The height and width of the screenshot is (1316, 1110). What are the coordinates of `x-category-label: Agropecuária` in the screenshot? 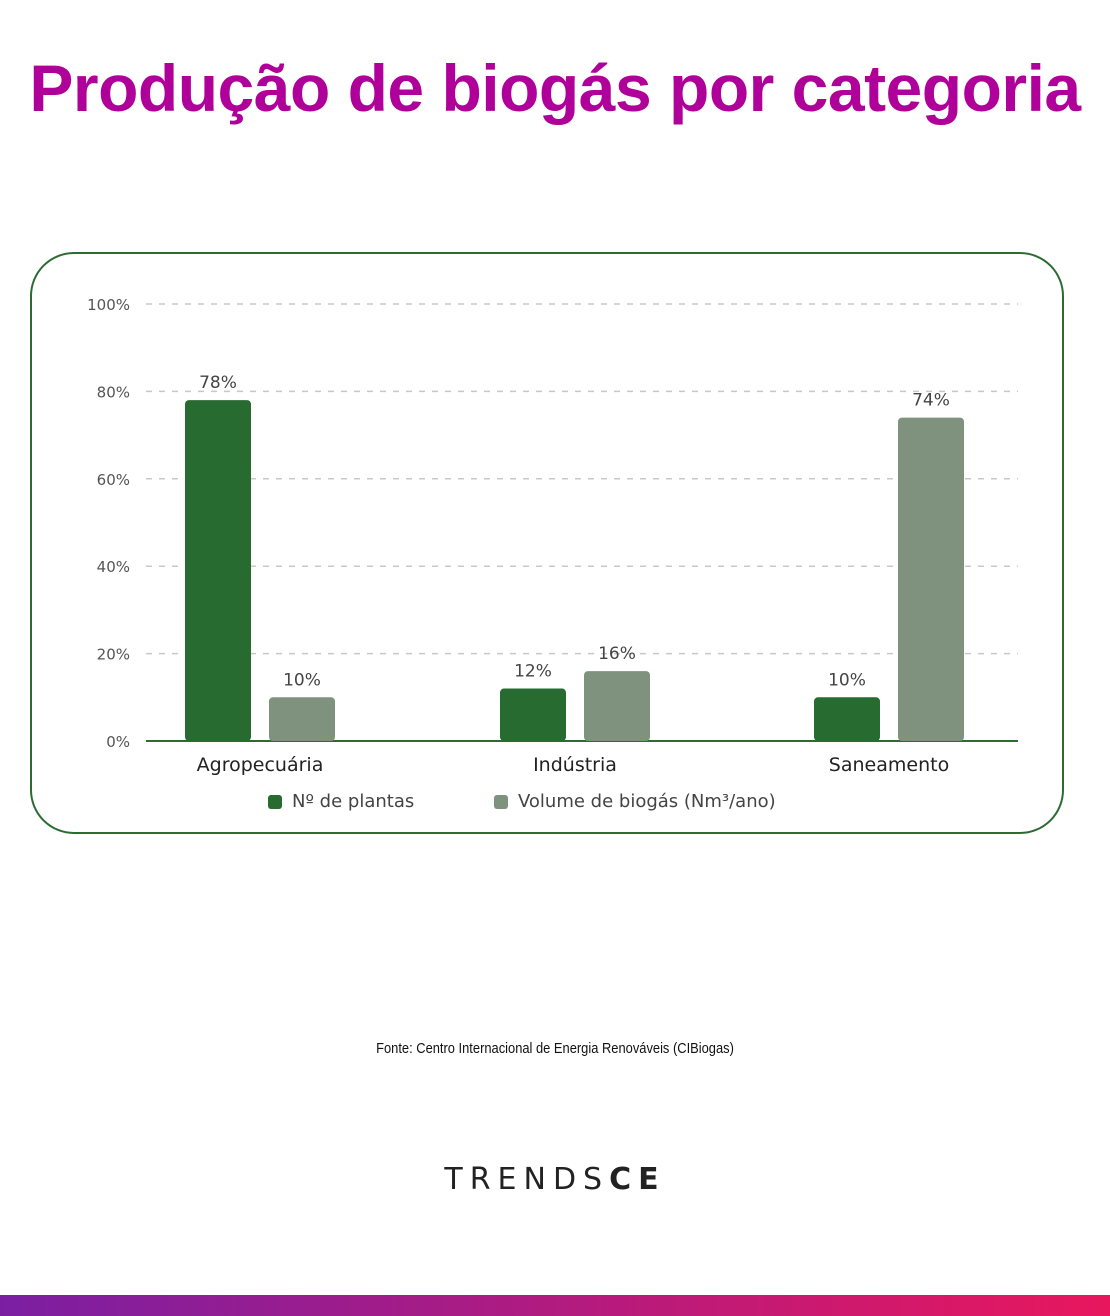 It's located at (260, 765).